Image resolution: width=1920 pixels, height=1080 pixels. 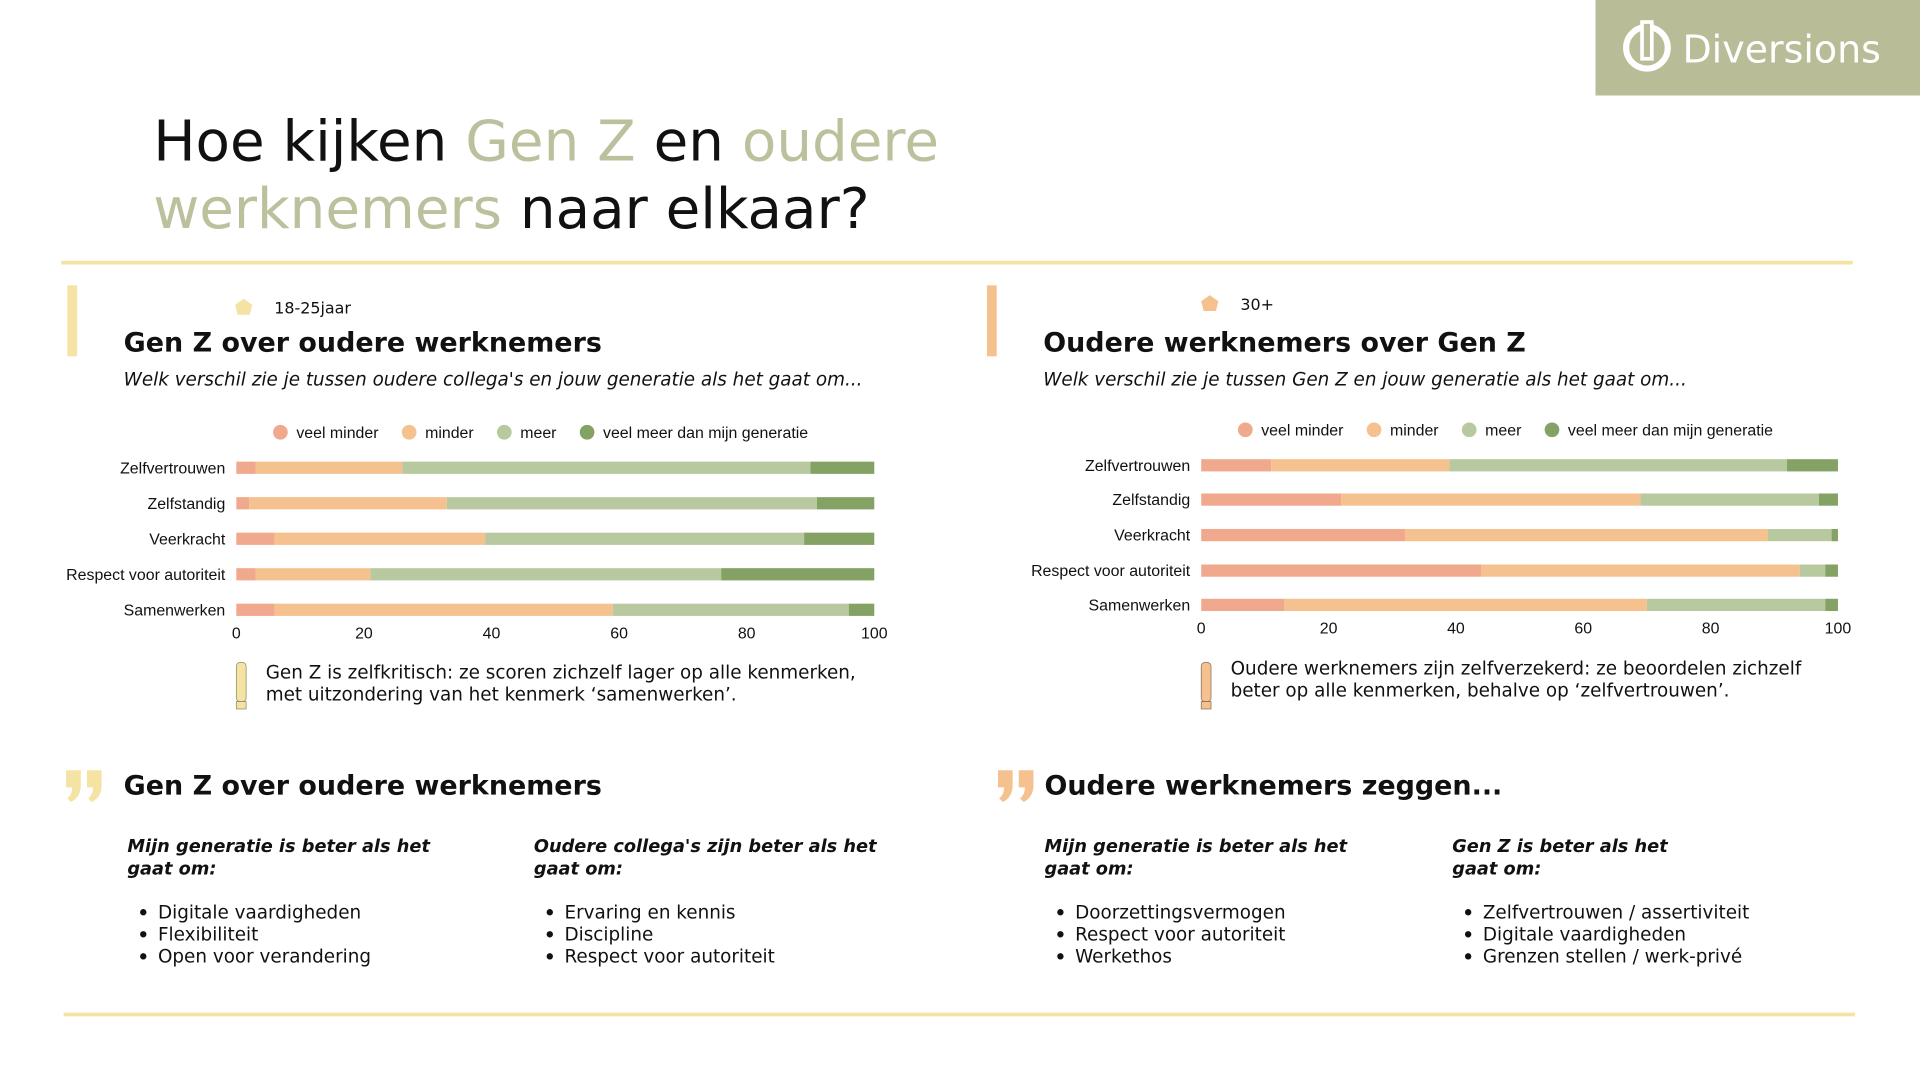 I want to click on note-icon, so click(x=241, y=682).